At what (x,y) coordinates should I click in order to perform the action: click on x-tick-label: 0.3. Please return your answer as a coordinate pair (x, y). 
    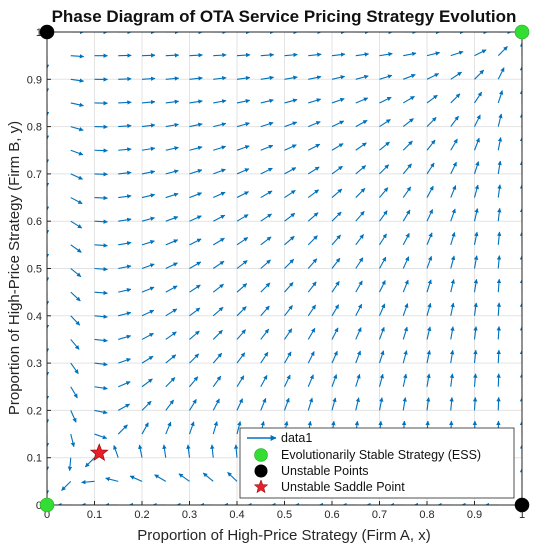
    Looking at the image, I should click on (189, 515).